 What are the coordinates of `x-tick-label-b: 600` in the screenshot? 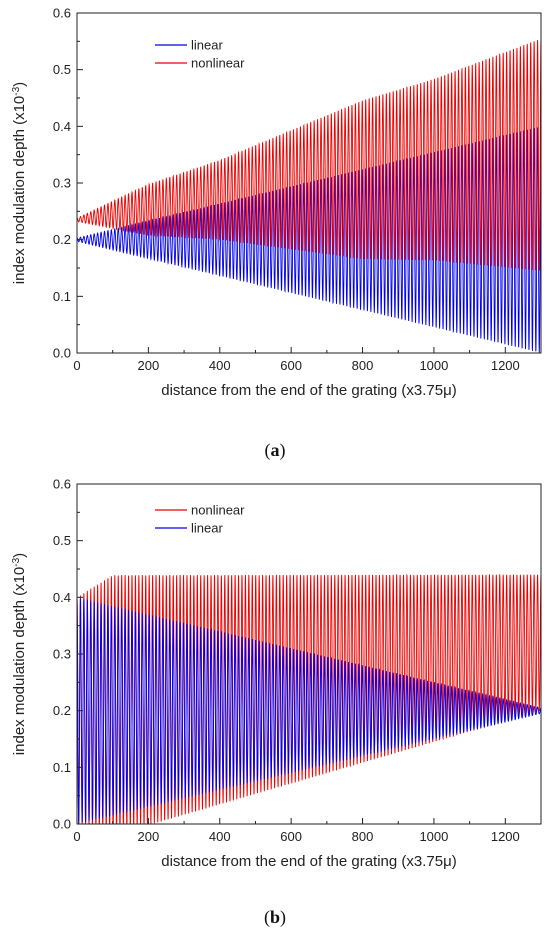 It's located at (291, 836).